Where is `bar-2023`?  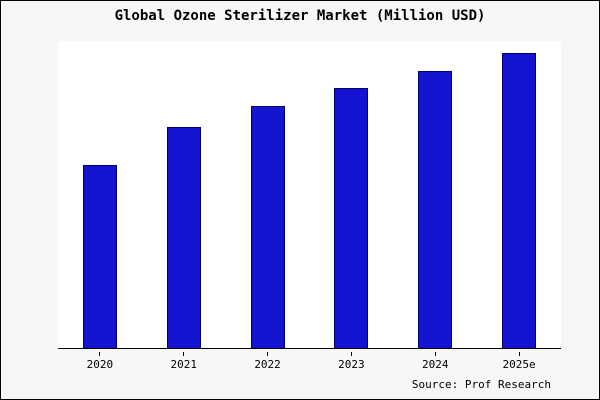 bar-2023 is located at coordinates (351, 218).